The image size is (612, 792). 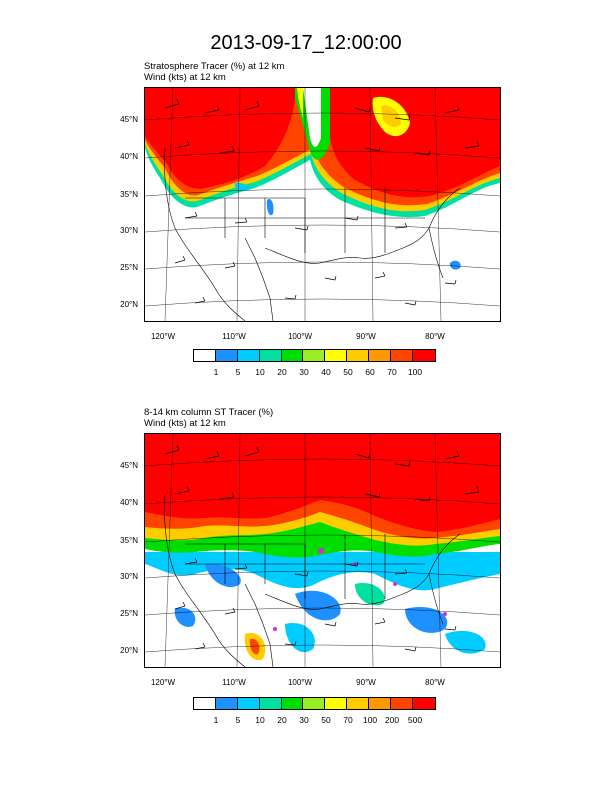 I want to click on colorbar-tick: 500, so click(x=415, y=720).